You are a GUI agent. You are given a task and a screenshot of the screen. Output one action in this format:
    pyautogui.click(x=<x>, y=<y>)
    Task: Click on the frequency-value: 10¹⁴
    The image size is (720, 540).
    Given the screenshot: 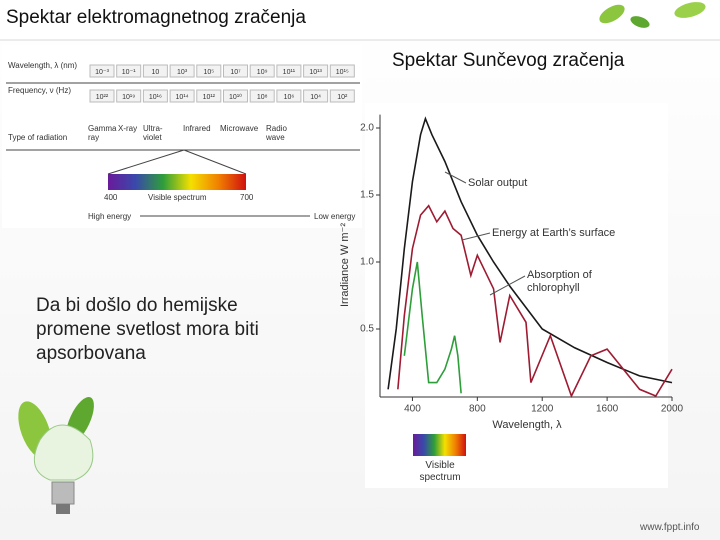 What is the action you would take?
    pyautogui.click(x=182, y=97)
    